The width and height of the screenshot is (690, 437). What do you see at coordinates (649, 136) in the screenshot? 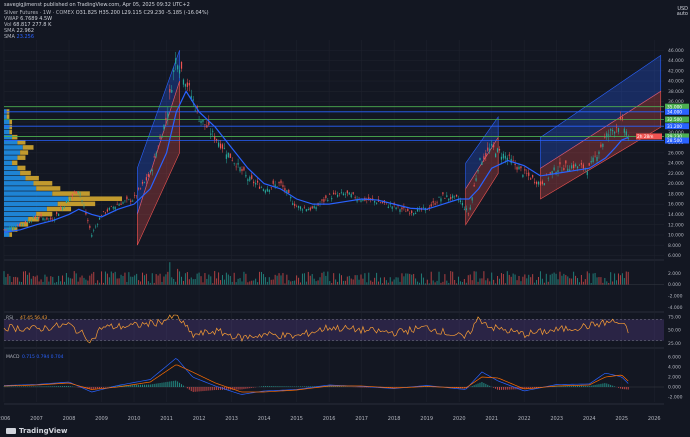
I see `current-price-time-tag` at bounding box center [649, 136].